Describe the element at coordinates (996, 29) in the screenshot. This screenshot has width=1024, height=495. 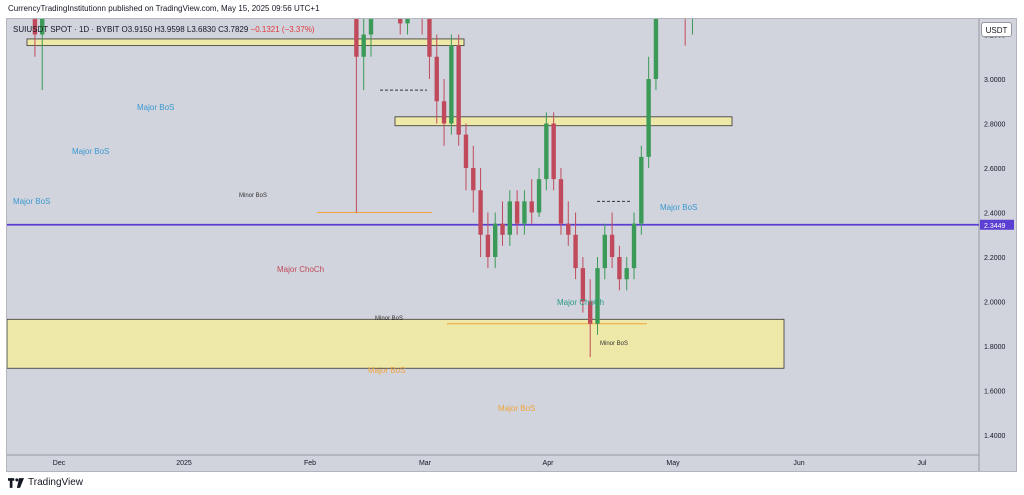
I see `currency-button: USDT` at that location.